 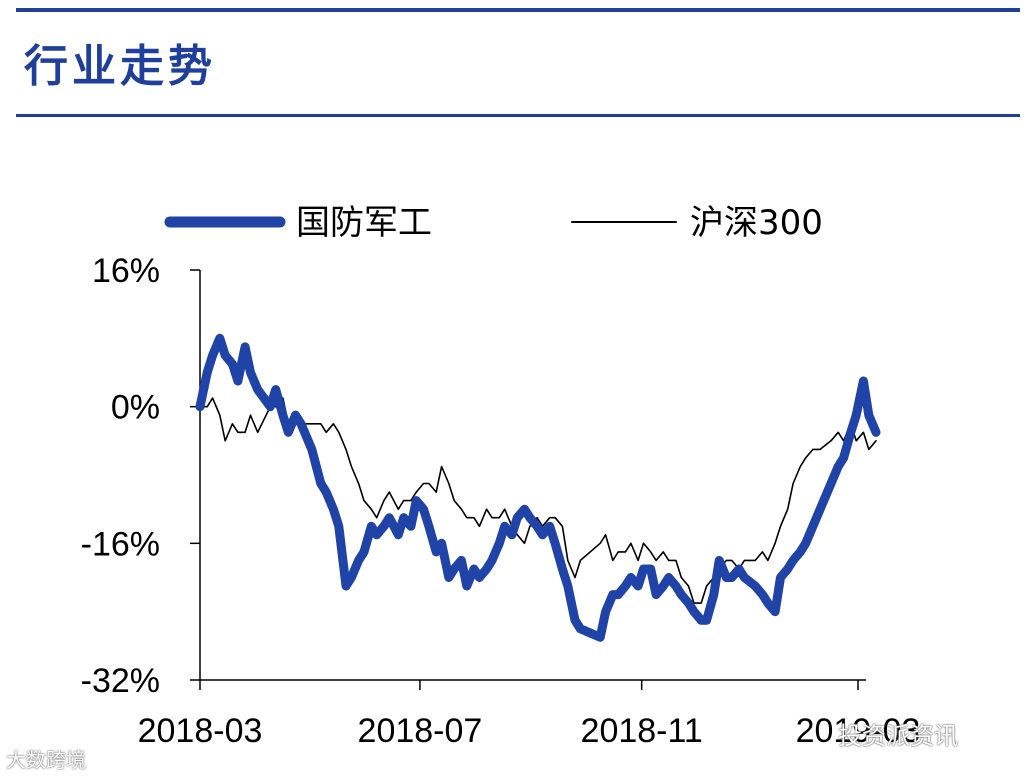 I want to click on page-title: 行业走势, so click(x=120, y=66).